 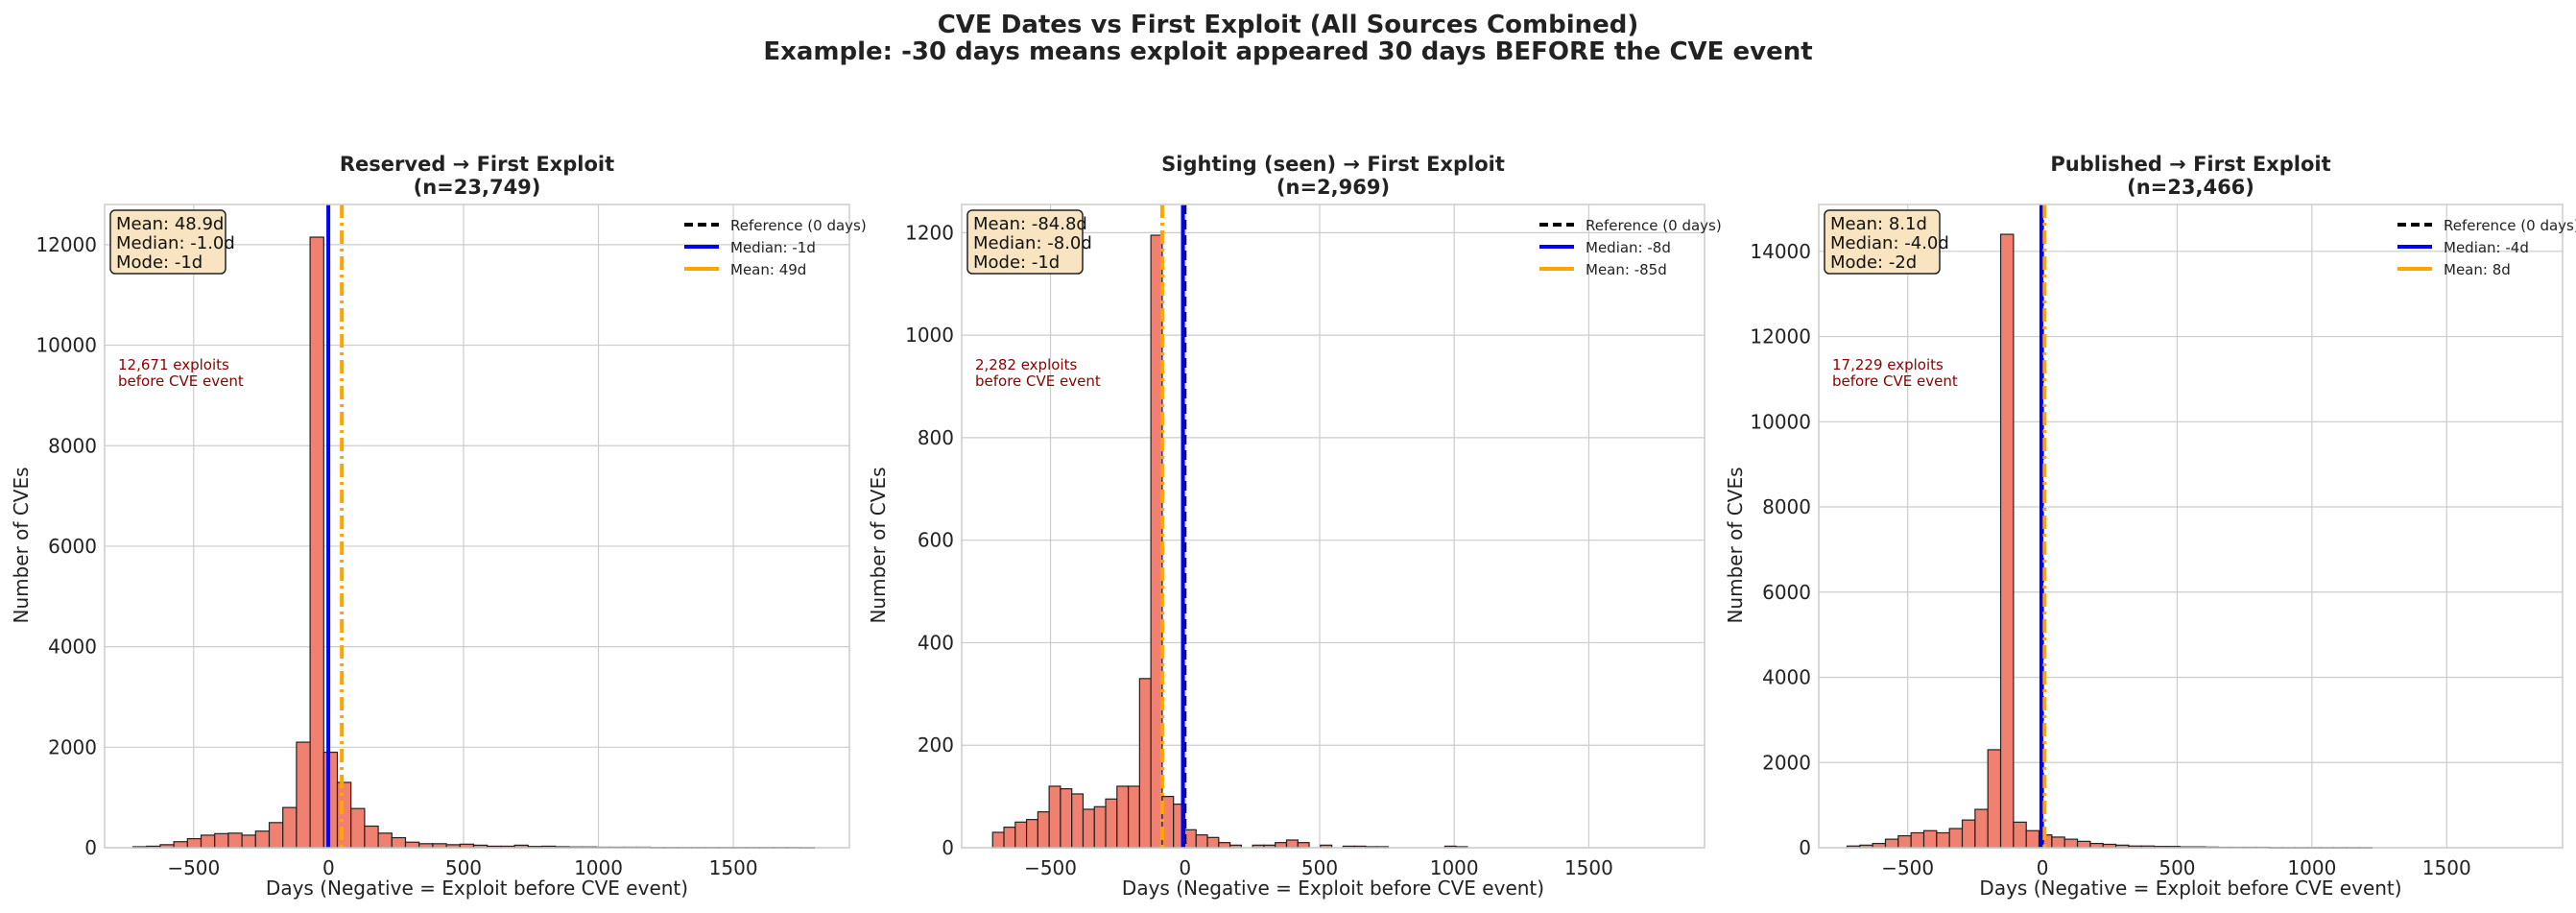 I want to click on y-tick-label: 200, so click(x=936, y=745).